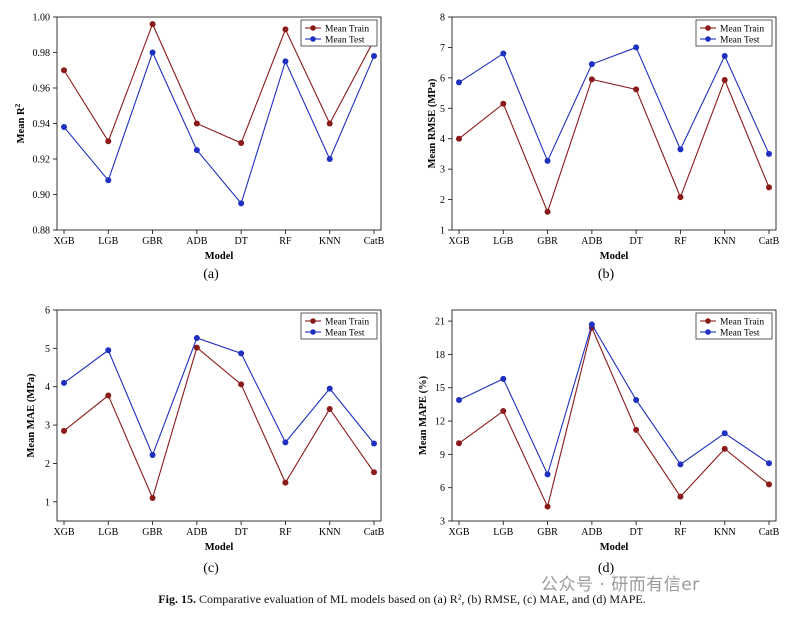  I want to click on y-axis-title-superscript: 2, so click(17, 105).